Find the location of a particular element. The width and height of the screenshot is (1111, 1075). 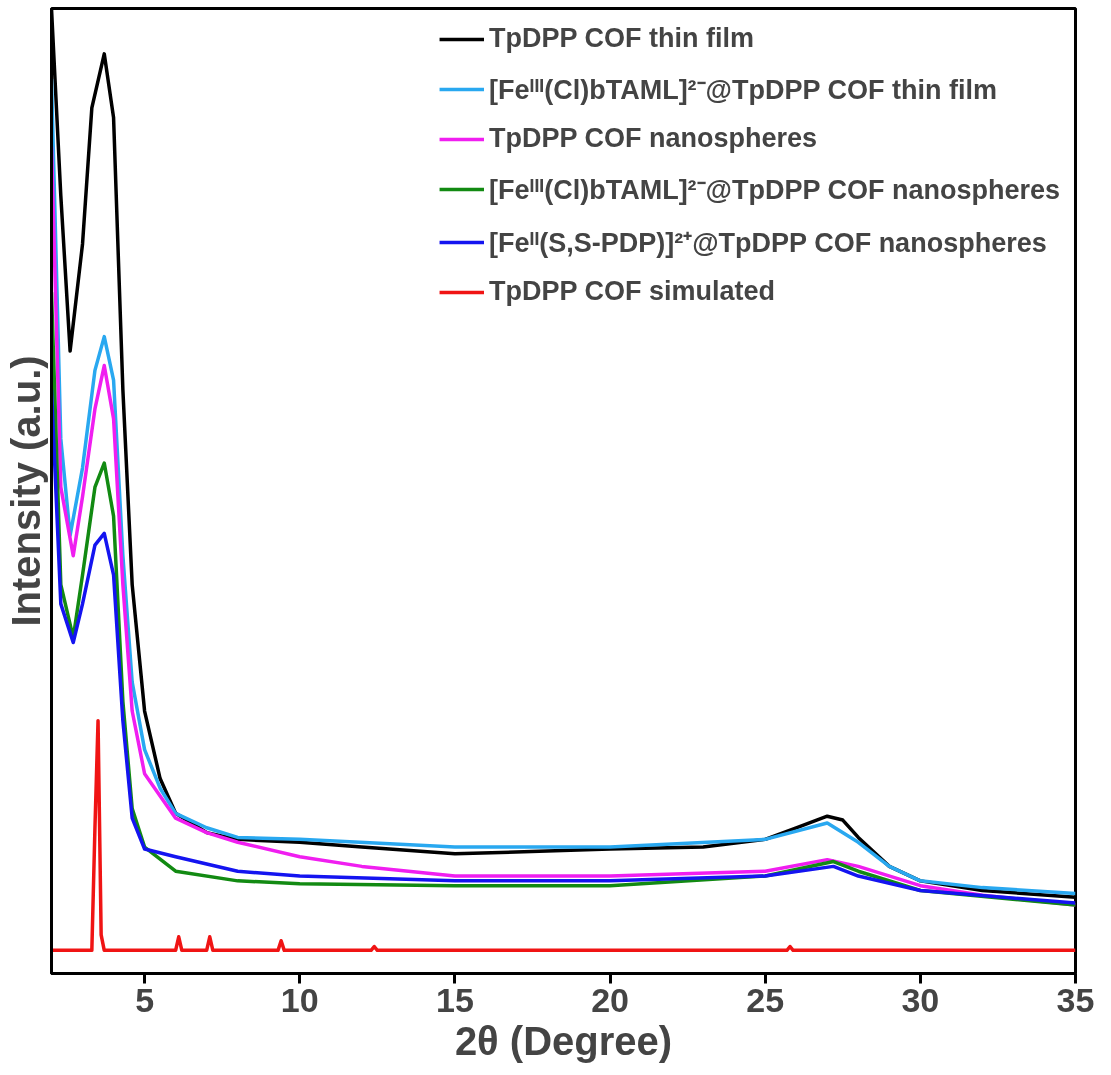

x-tick-label: 20 is located at coordinates (610, 999).